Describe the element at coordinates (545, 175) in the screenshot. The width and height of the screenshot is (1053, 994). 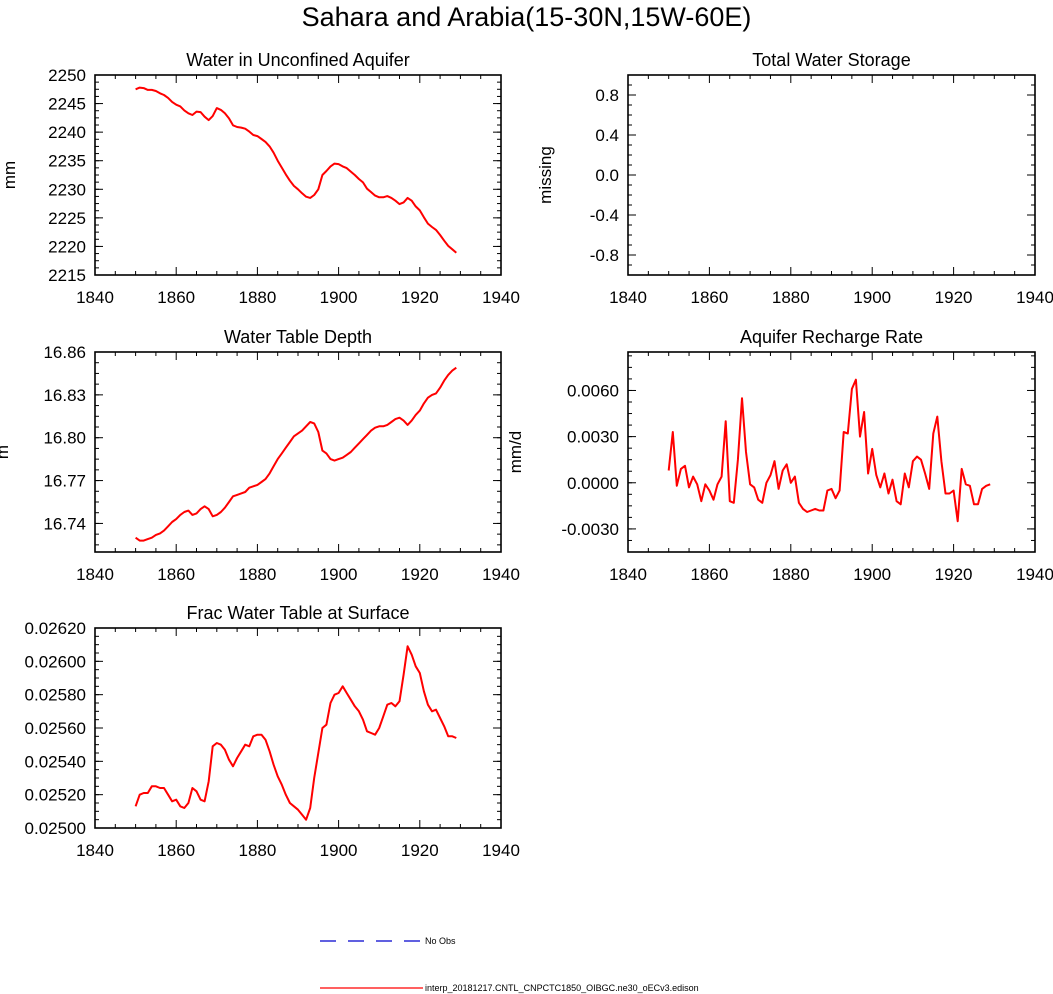
I see `y-axis-label: missing` at that location.